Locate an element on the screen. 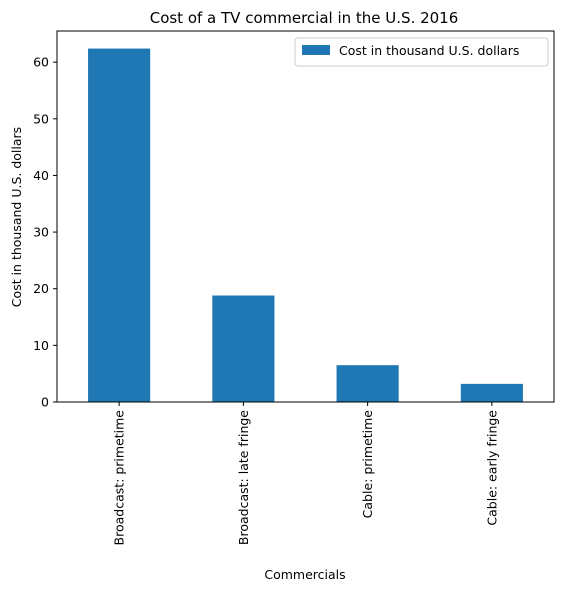 This screenshot has width=562, height=592. x-tick-label: Broadcast: primetime is located at coordinates (119, 478).